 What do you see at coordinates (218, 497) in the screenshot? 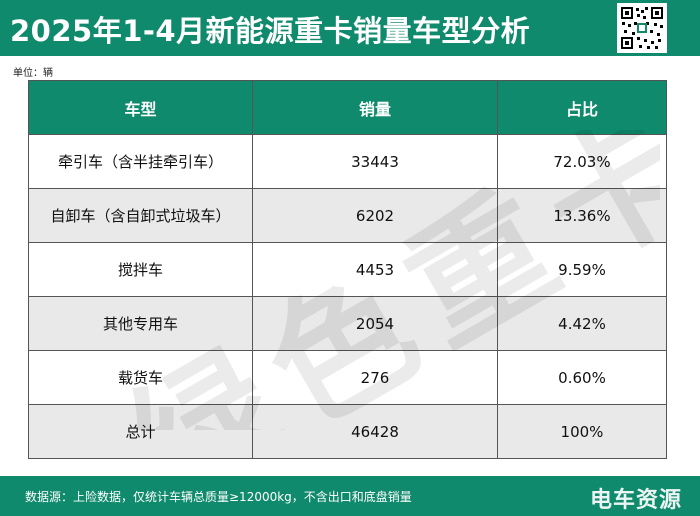
I see `data-source-note: 数据源：上险数据，仅统计车辆总质量≥12000kg，不含出口和底盘销量` at bounding box center [218, 497].